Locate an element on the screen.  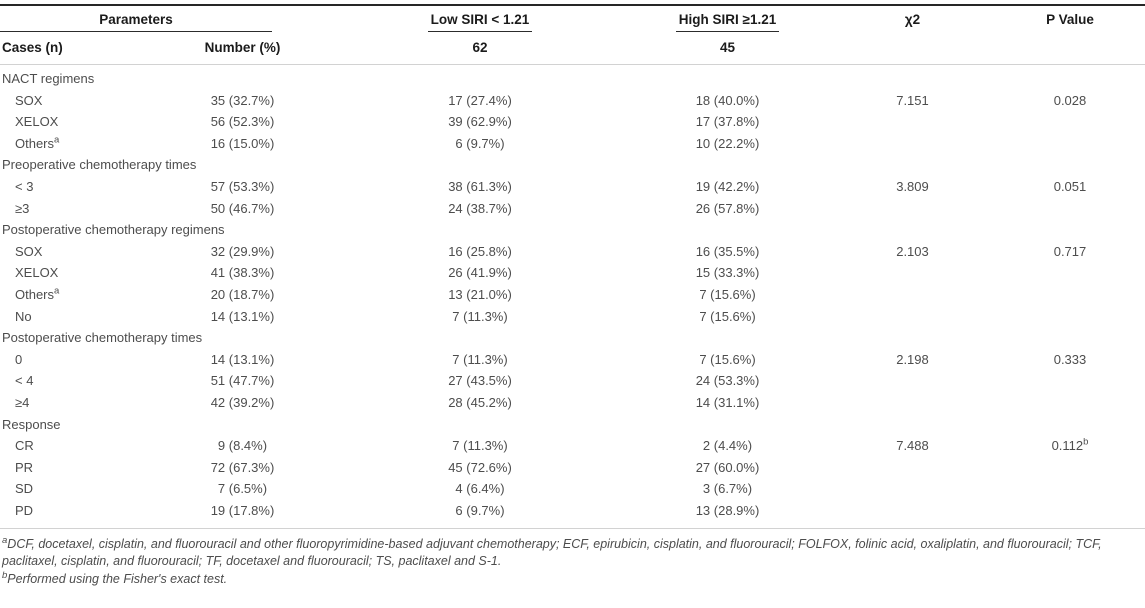
number-column-header: Number (%) is located at coordinates (242, 47).